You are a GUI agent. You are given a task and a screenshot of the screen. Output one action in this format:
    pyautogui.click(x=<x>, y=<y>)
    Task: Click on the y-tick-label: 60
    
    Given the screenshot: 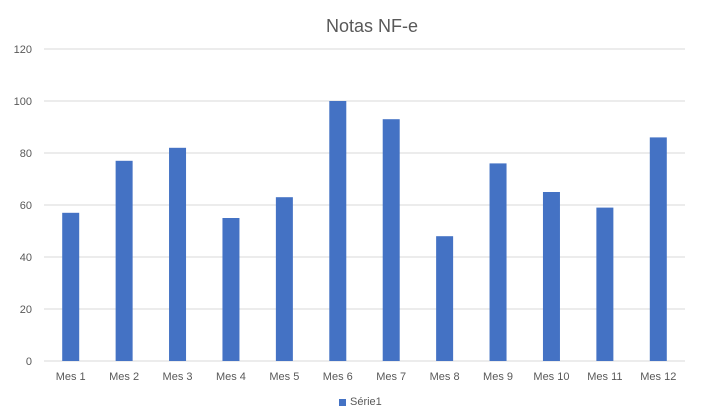 What is the action you would take?
    pyautogui.click(x=26, y=206)
    